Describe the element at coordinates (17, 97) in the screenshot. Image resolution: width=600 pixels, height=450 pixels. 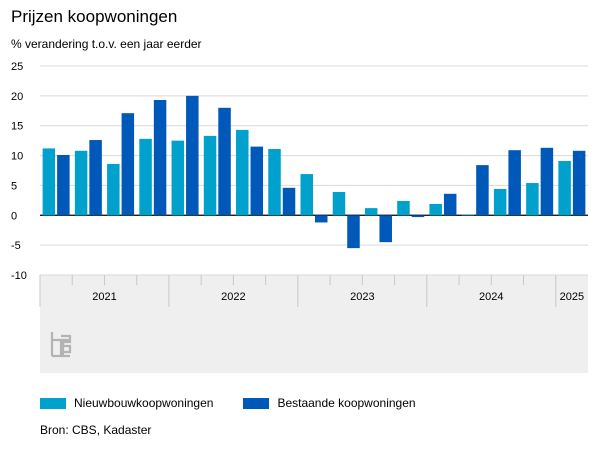
I see `y-tick-label: 20` at that location.